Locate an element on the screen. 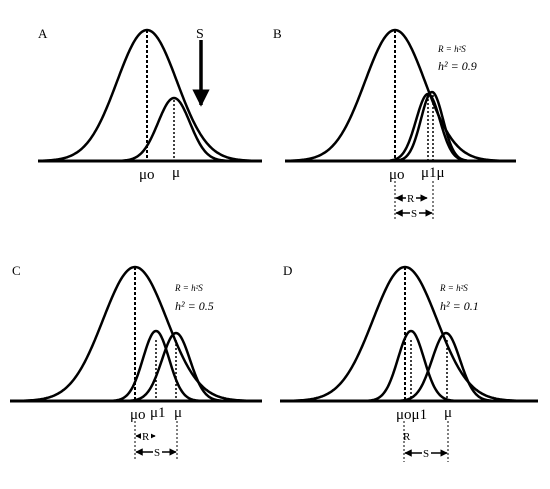  panel-a: A S μo μ is located at coordinates (150, 104).